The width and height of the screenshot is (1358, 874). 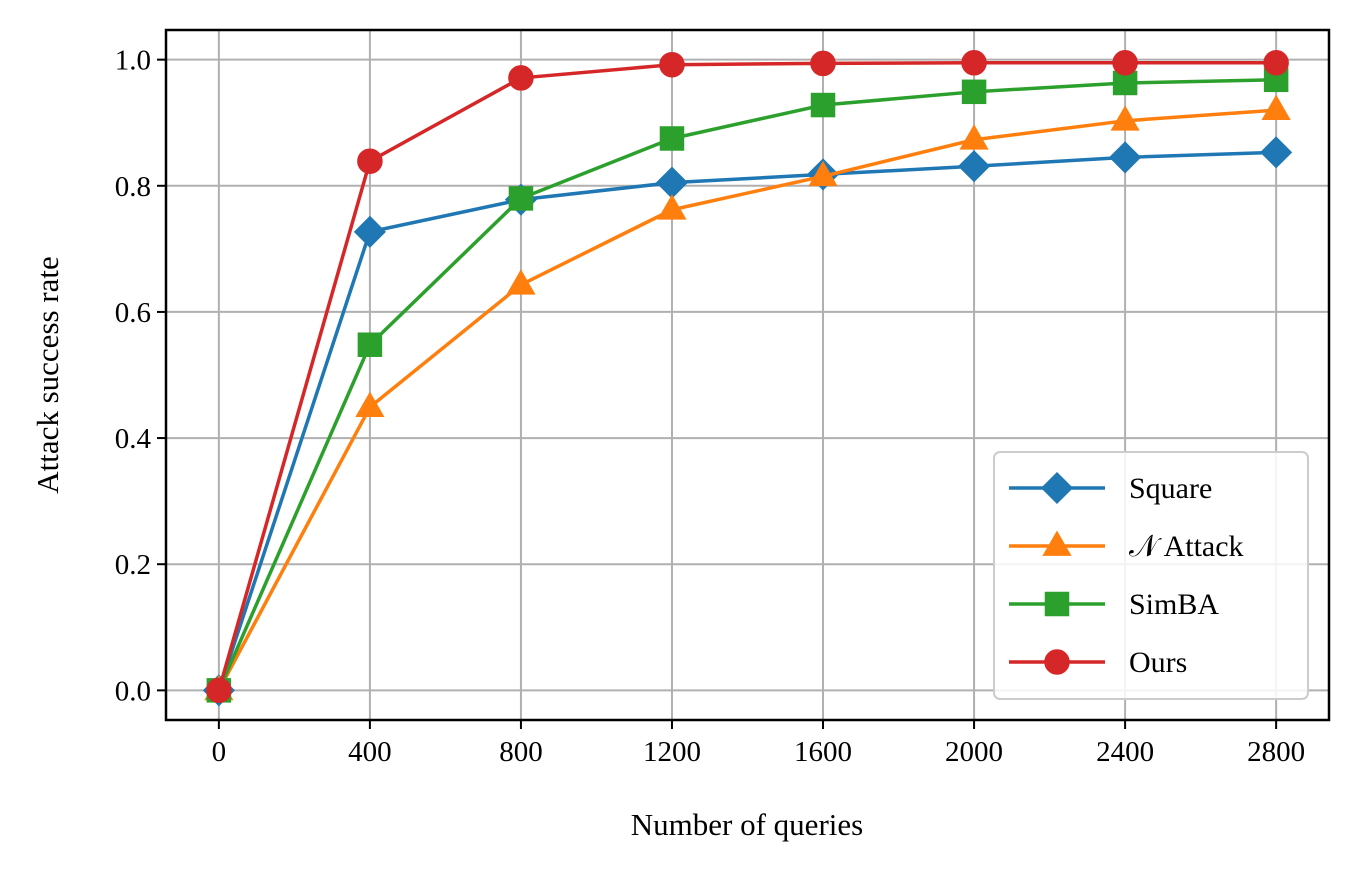 What do you see at coordinates (47, 375) in the screenshot?
I see `y-axis-label: Attack success rate` at bounding box center [47, 375].